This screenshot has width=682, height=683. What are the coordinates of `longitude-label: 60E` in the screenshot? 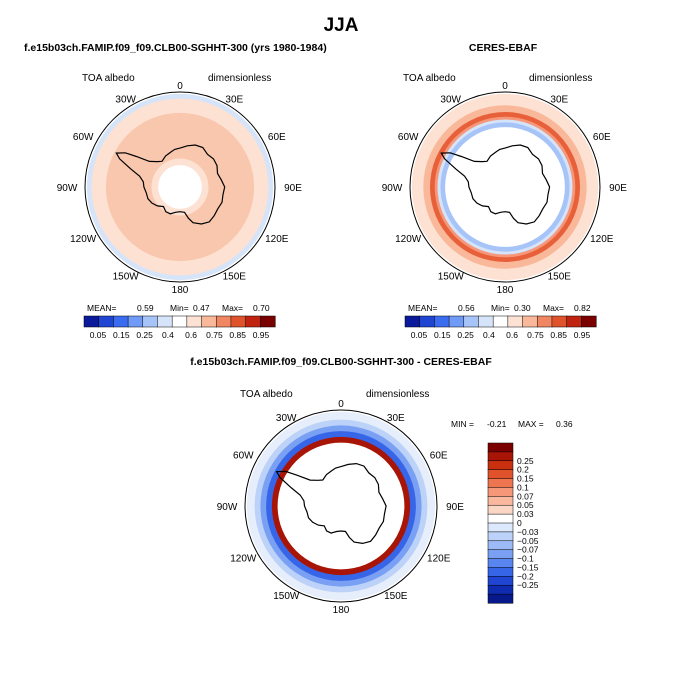 It's located at (277, 137).